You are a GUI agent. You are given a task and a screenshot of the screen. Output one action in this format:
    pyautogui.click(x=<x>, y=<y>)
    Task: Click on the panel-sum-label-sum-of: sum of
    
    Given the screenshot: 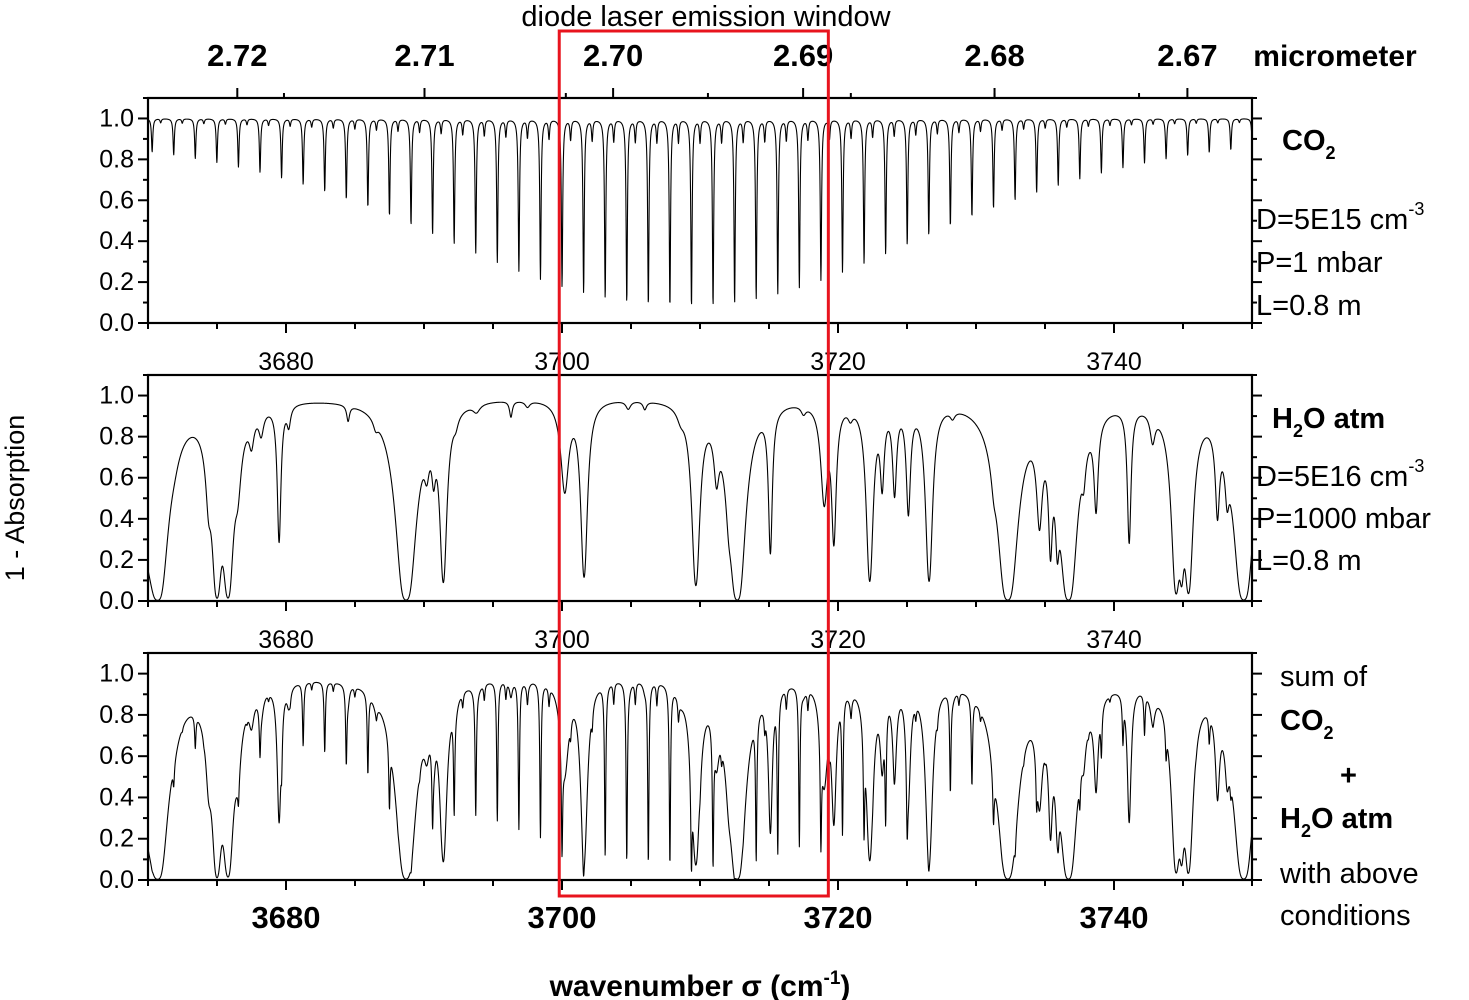 What is the action you would take?
    pyautogui.click(x=1324, y=677)
    